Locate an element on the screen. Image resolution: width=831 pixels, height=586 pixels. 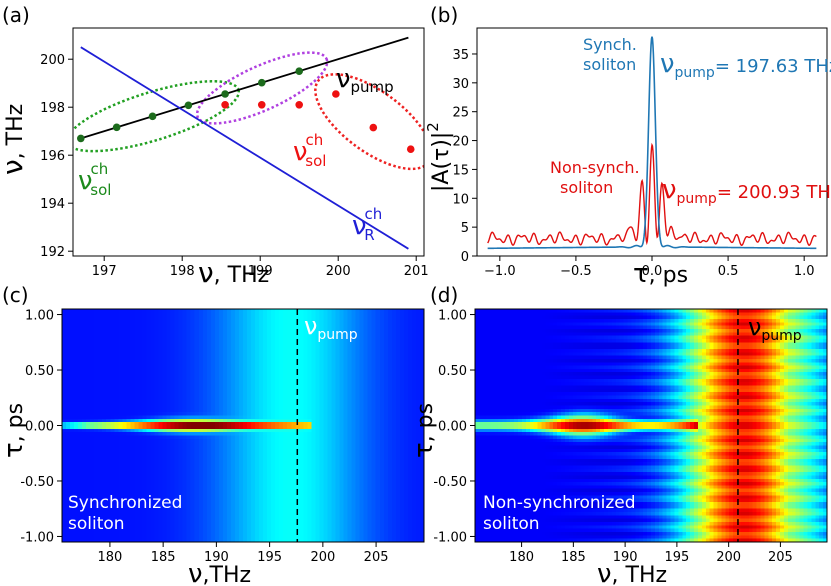
panel-a-xlabel: ν, THz is located at coordinates (233, 272).